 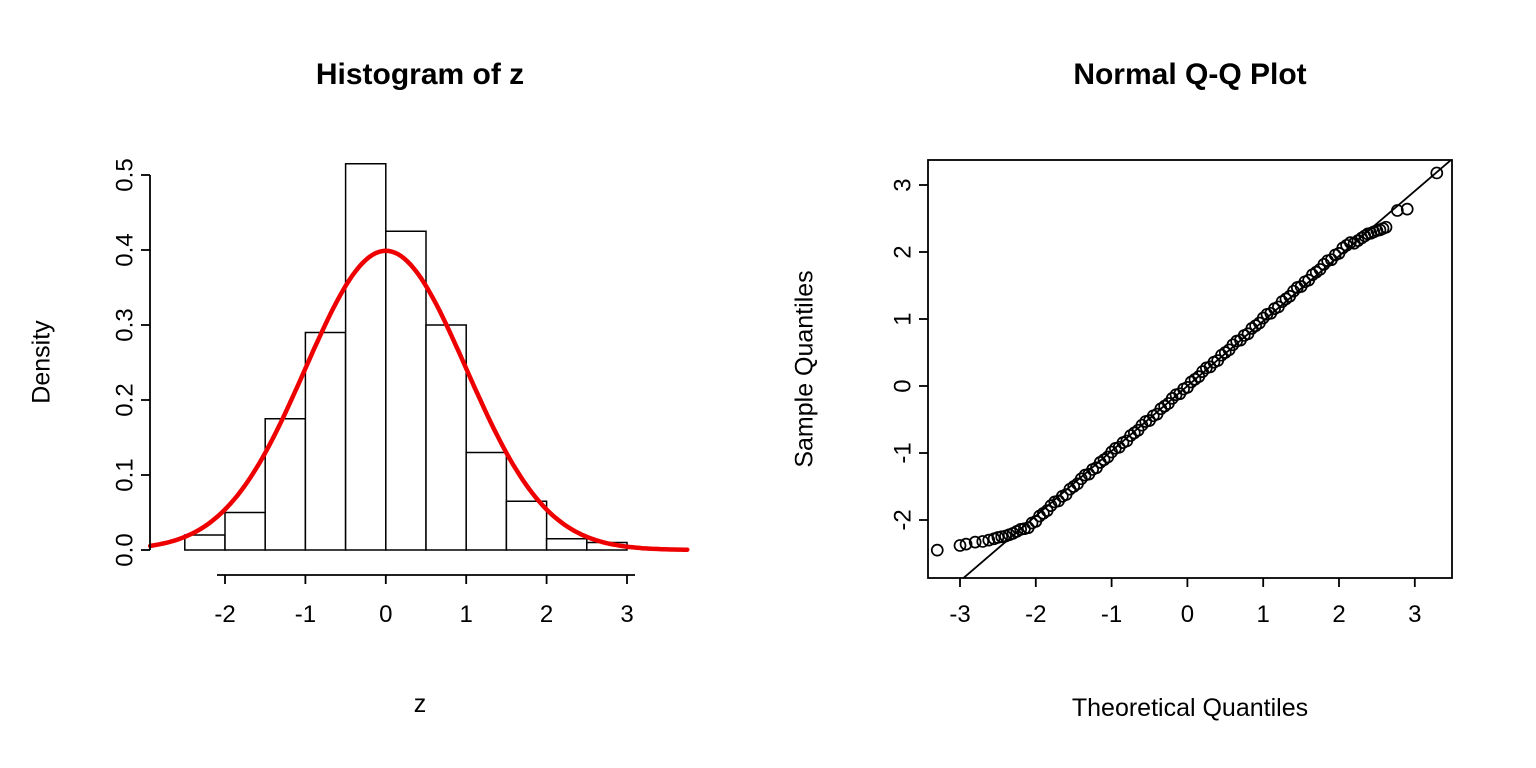 I want to click on qq-x-axis-label: Theoretical Quantiles, so click(x=1190, y=708).